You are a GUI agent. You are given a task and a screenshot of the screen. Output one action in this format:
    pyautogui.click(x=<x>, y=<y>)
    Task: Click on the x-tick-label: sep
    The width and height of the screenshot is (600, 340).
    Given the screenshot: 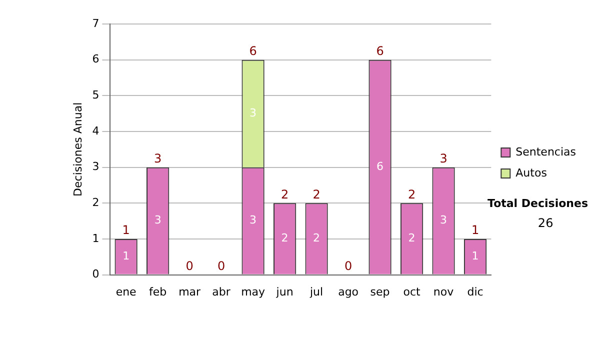 What is the action you would take?
    pyautogui.click(x=380, y=291)
    